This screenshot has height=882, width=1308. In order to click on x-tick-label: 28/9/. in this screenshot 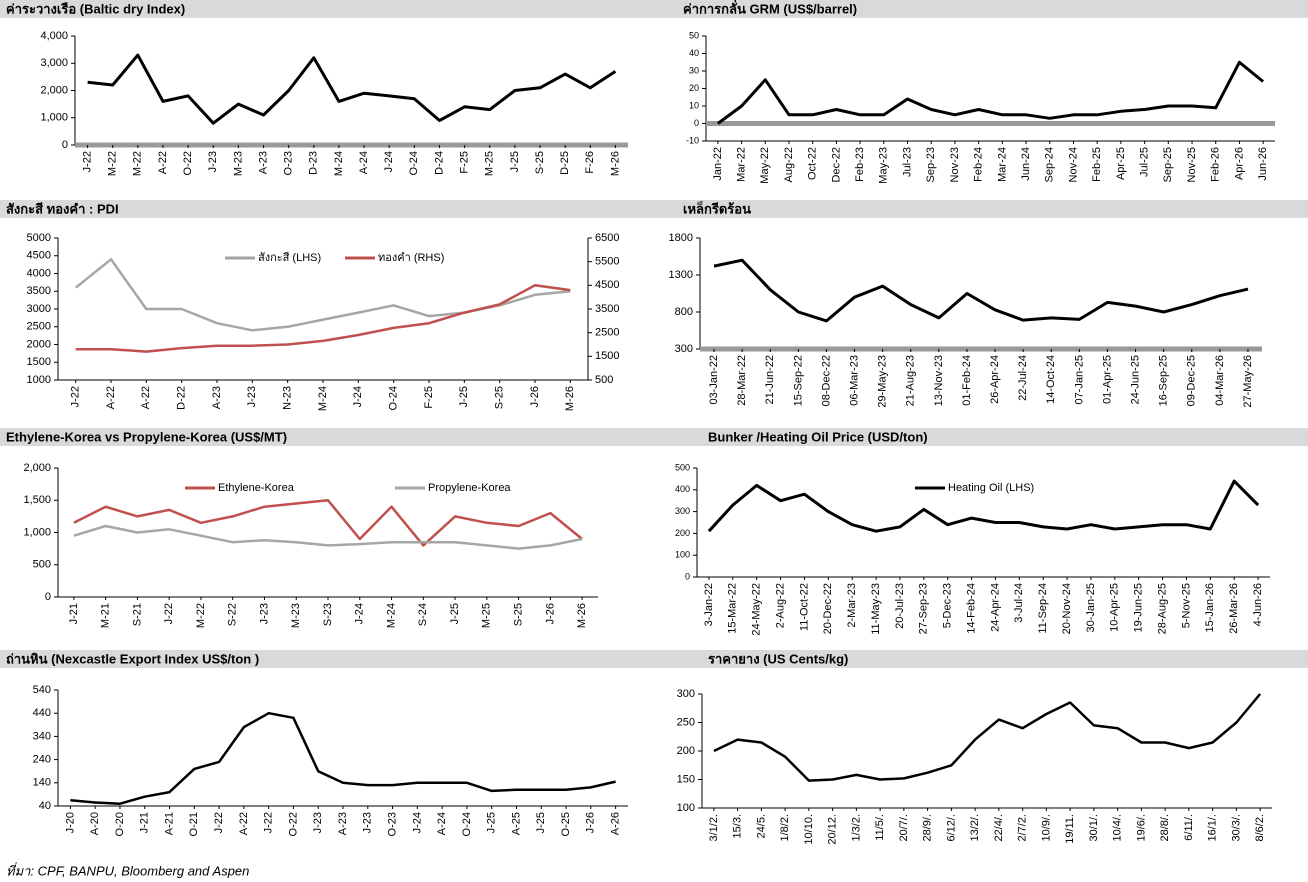, I will do `click(928, 828)`.